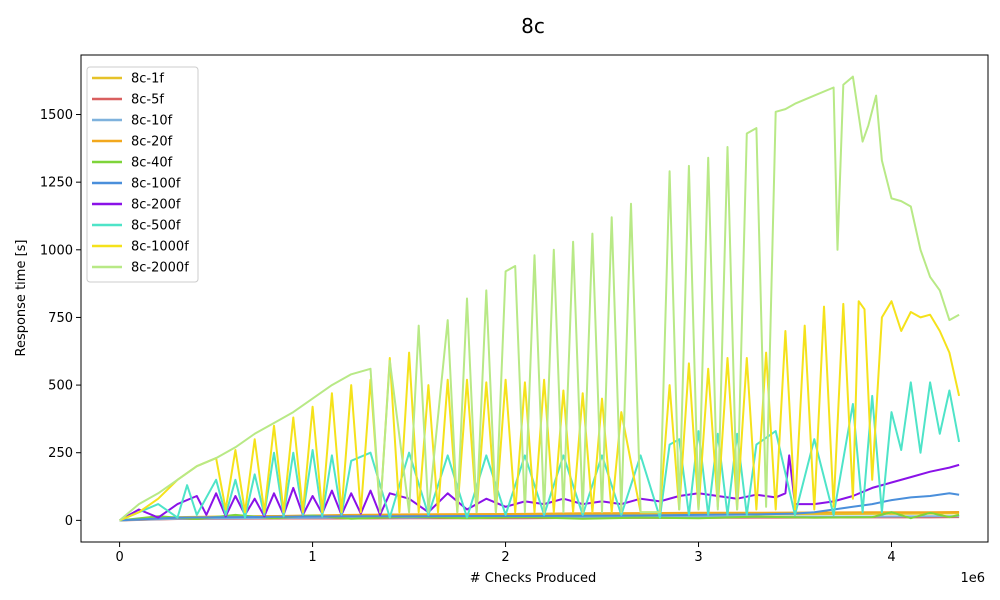 The height and width of the screenshot is (600, 1000). I want to click on legend-label: 8c-100f, so click(156, 184).